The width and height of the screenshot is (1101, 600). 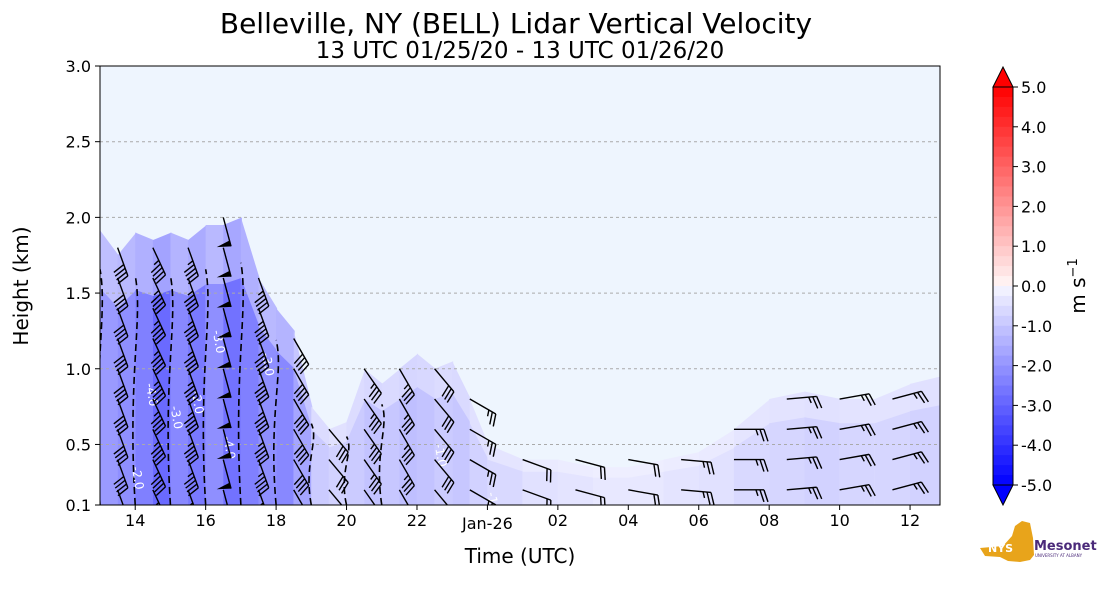 I want to click on y-tick-label: 1.5, so click(x=78, y=293).